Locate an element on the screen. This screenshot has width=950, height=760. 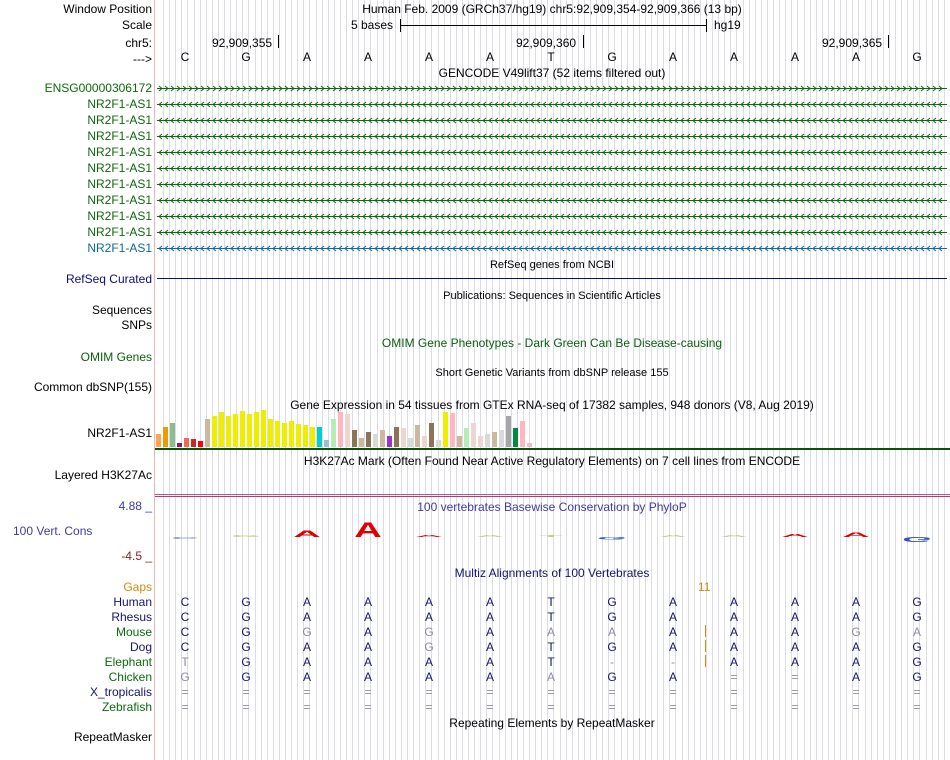
omim-track-label: OMIM Genes is located at coordinates (116, 357).